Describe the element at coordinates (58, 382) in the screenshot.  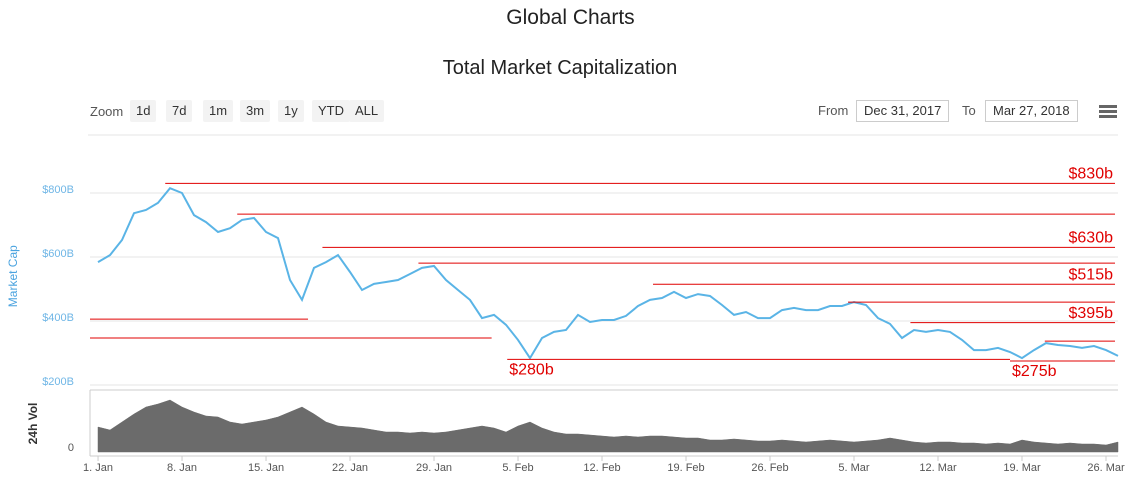
I see `y-tick-label: $200B` at that location.